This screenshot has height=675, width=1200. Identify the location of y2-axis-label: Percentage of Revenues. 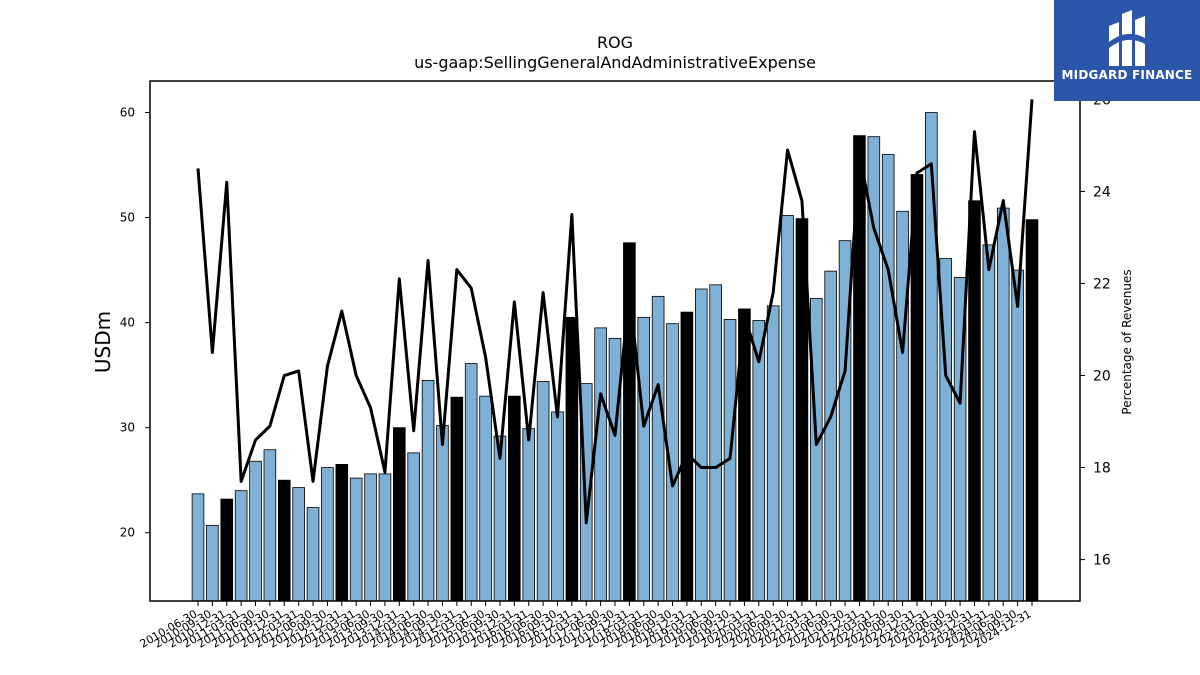
(1127, 341).